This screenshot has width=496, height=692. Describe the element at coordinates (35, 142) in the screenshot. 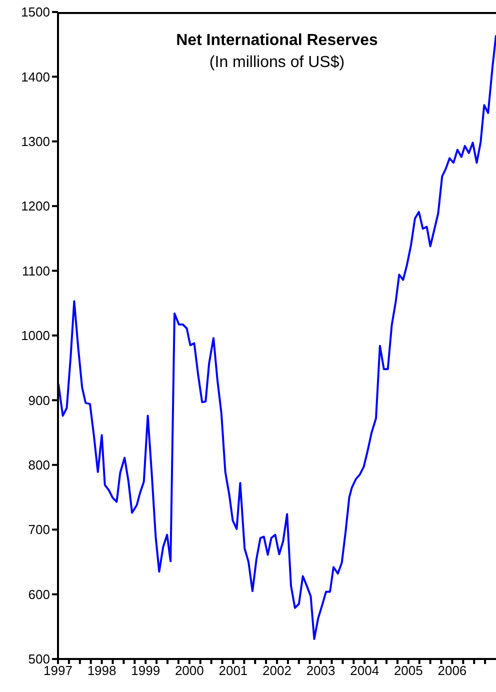

I see `y-tick-label: 1300` at that location.